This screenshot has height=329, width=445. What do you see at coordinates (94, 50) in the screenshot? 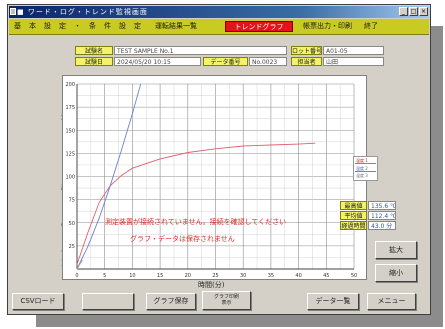
I see `test-name-label: 試験名` at bounding box center [94, 50].